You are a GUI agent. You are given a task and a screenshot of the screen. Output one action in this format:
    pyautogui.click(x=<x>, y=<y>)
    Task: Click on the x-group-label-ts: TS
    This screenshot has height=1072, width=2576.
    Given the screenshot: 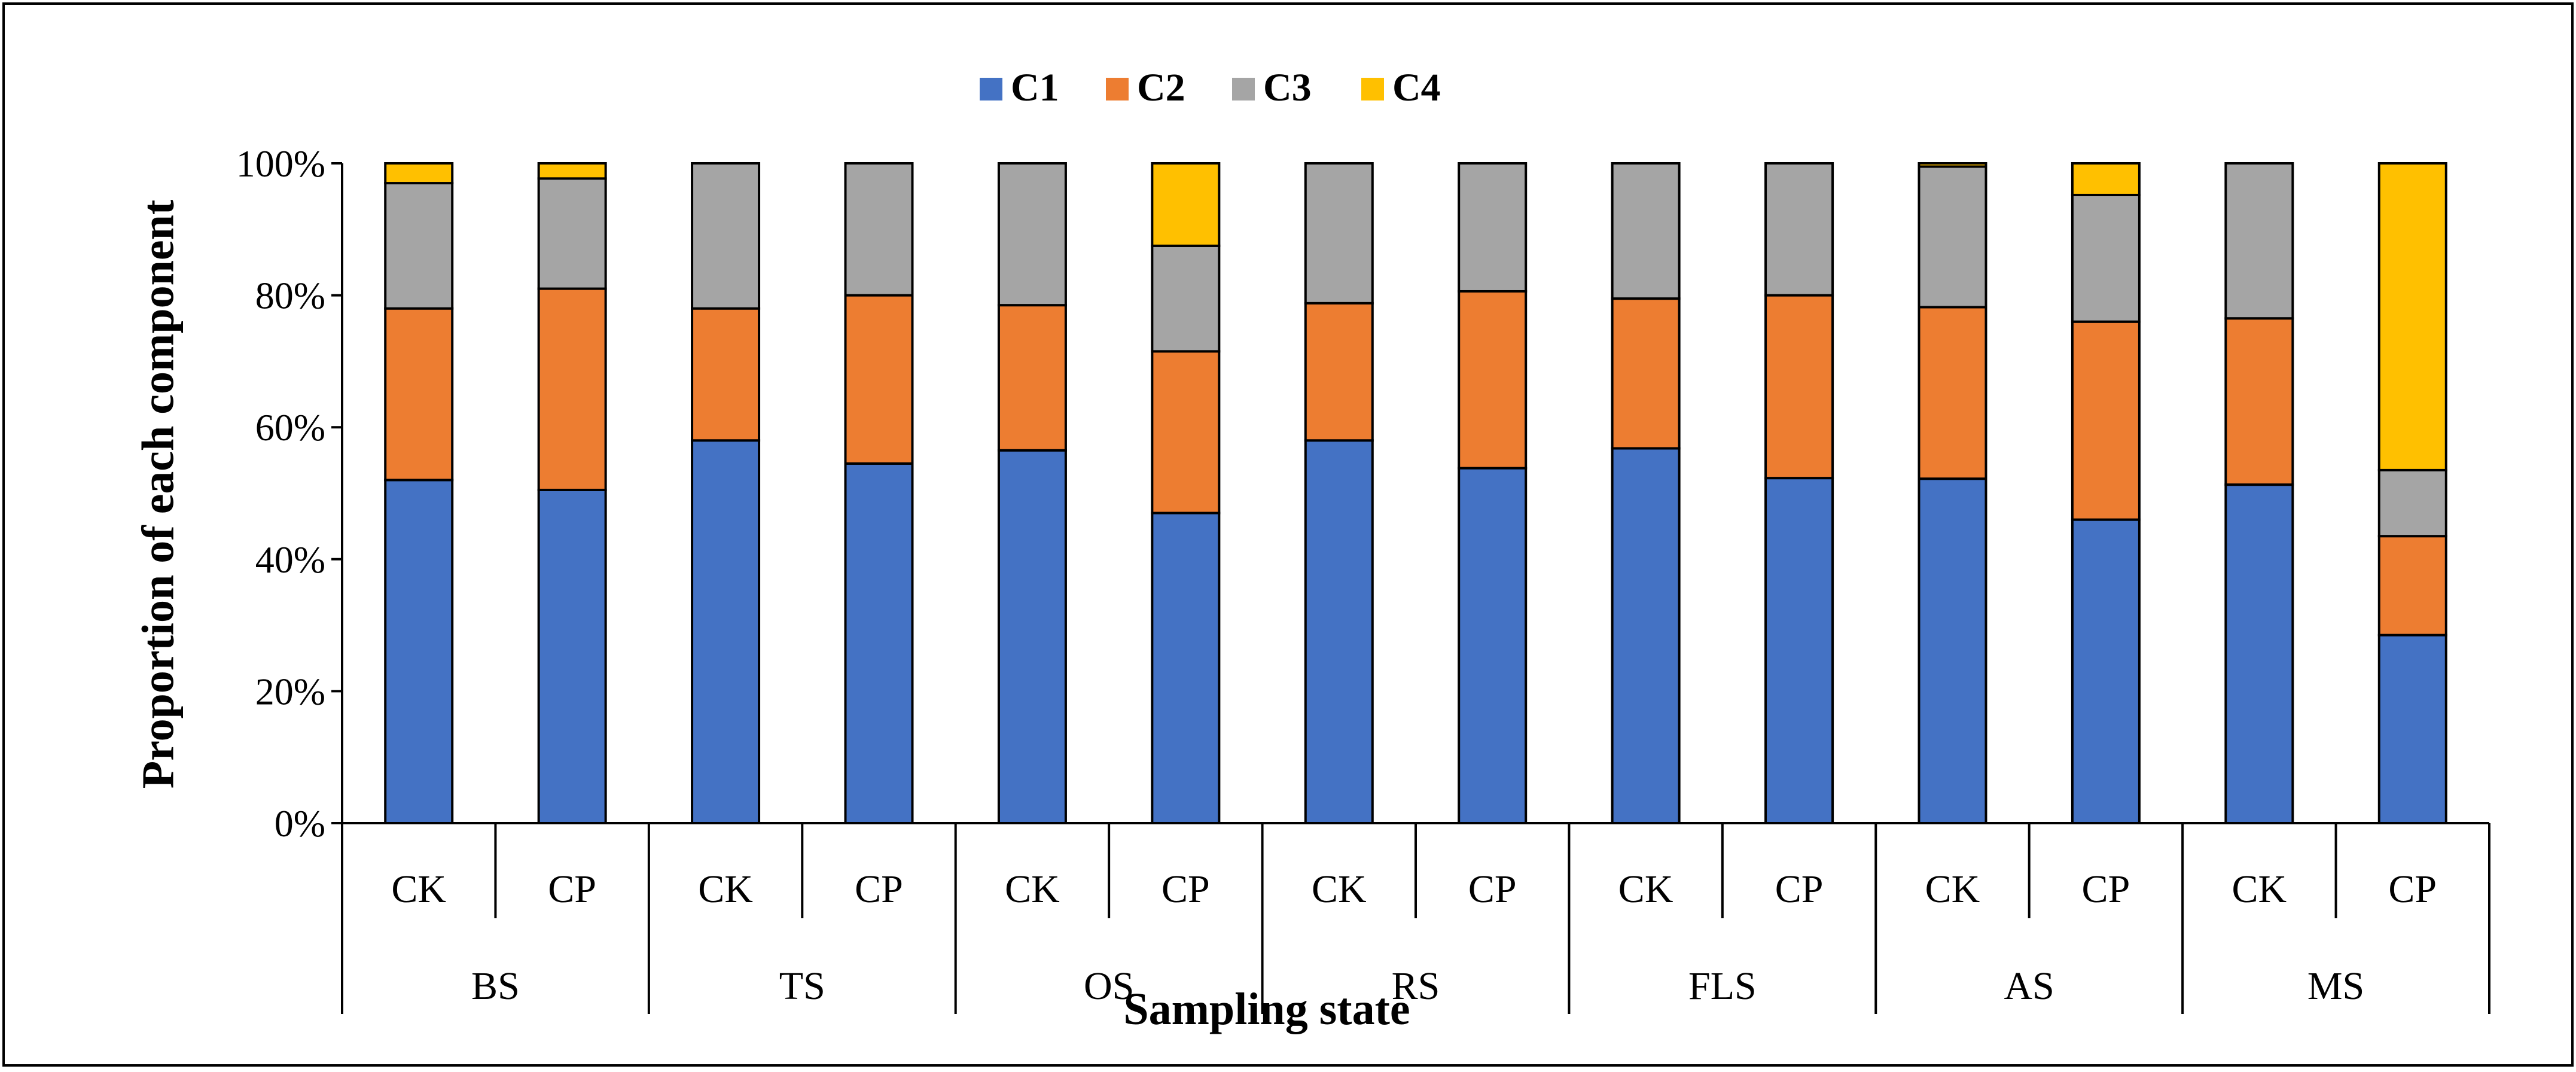 What is the action you would take?
    pyautogui.click(x=802, y=986)
    